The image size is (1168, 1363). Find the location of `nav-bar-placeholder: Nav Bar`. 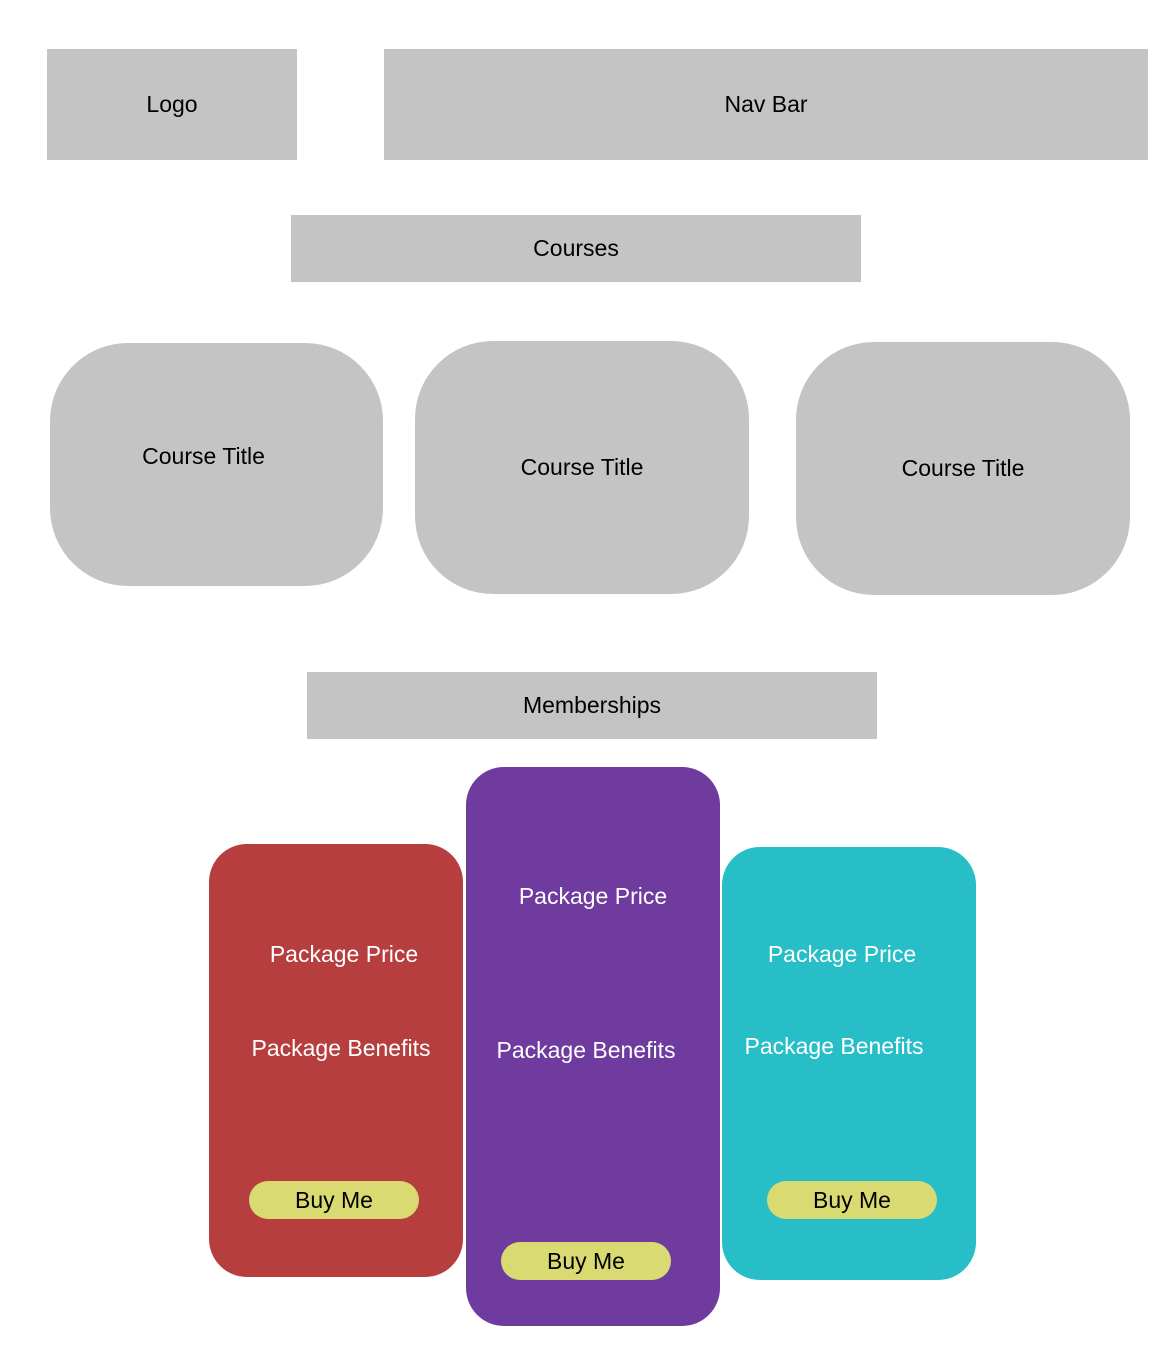

nav-bar-placeholder: Nav Bar is located at coordinates (766, 104).